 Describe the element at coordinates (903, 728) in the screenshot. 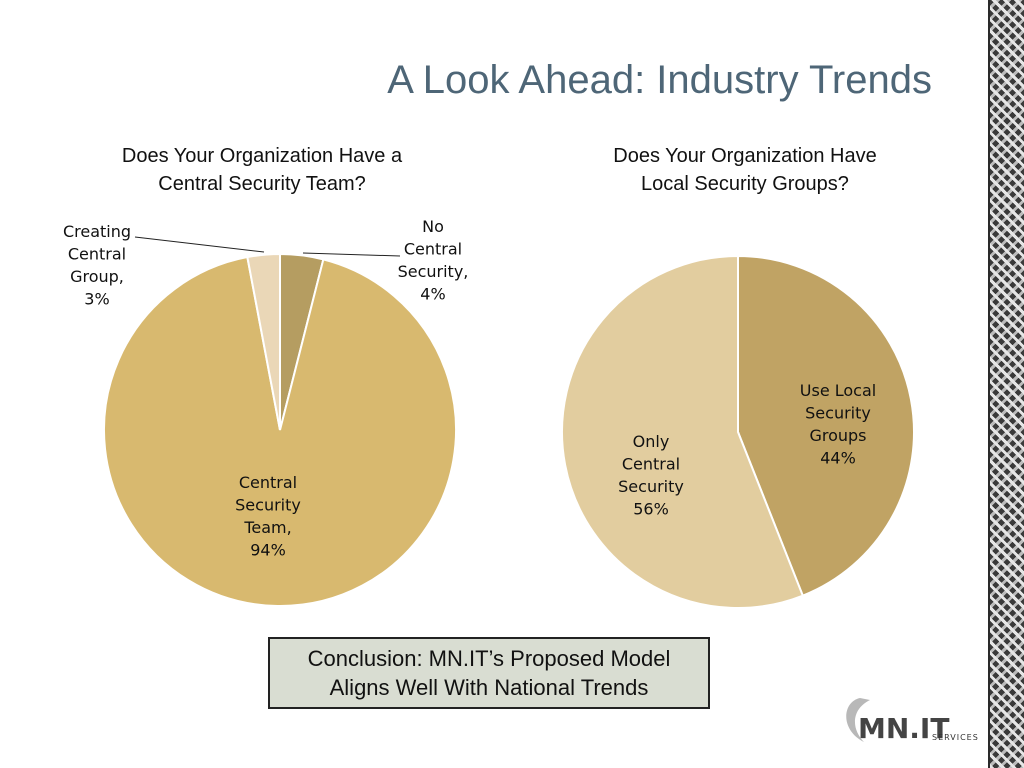

I see `logo-brand: MN.IT` at that location.